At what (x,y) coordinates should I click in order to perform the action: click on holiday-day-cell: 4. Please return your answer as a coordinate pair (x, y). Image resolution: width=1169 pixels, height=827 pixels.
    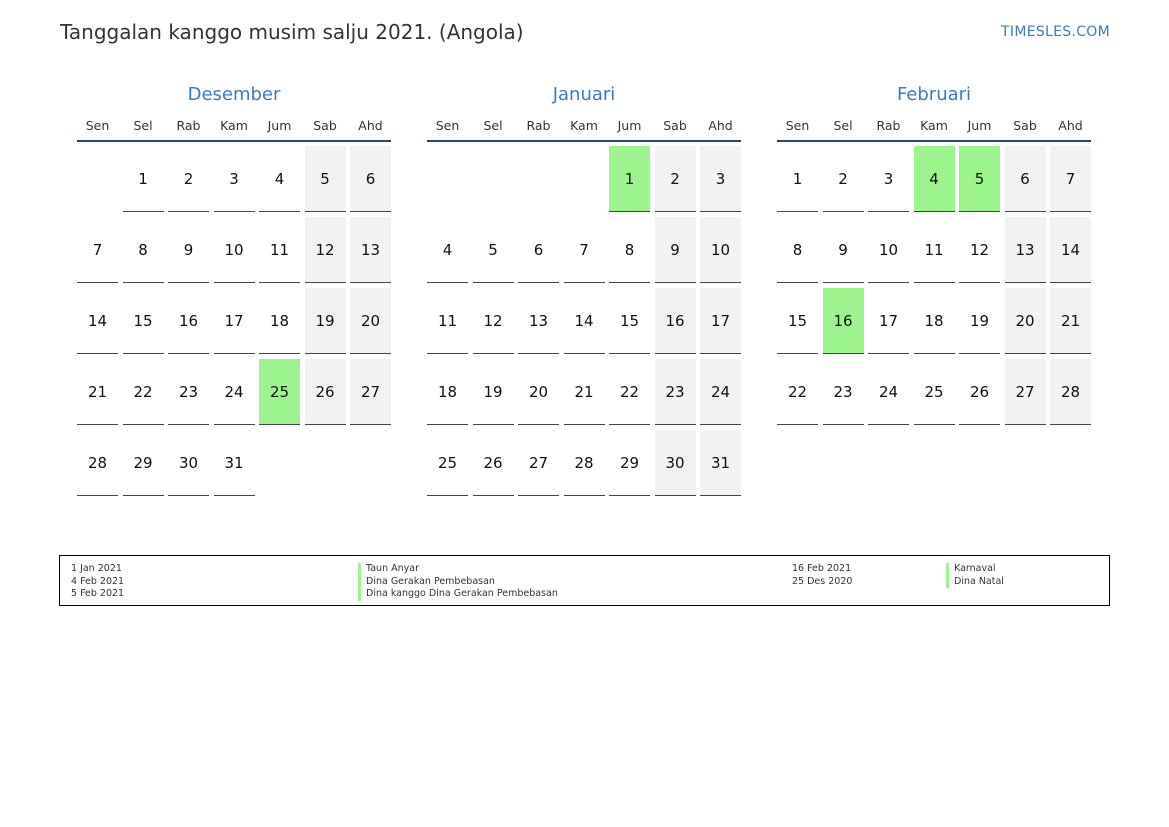
    Looking at the image, I should click on (934, 179).